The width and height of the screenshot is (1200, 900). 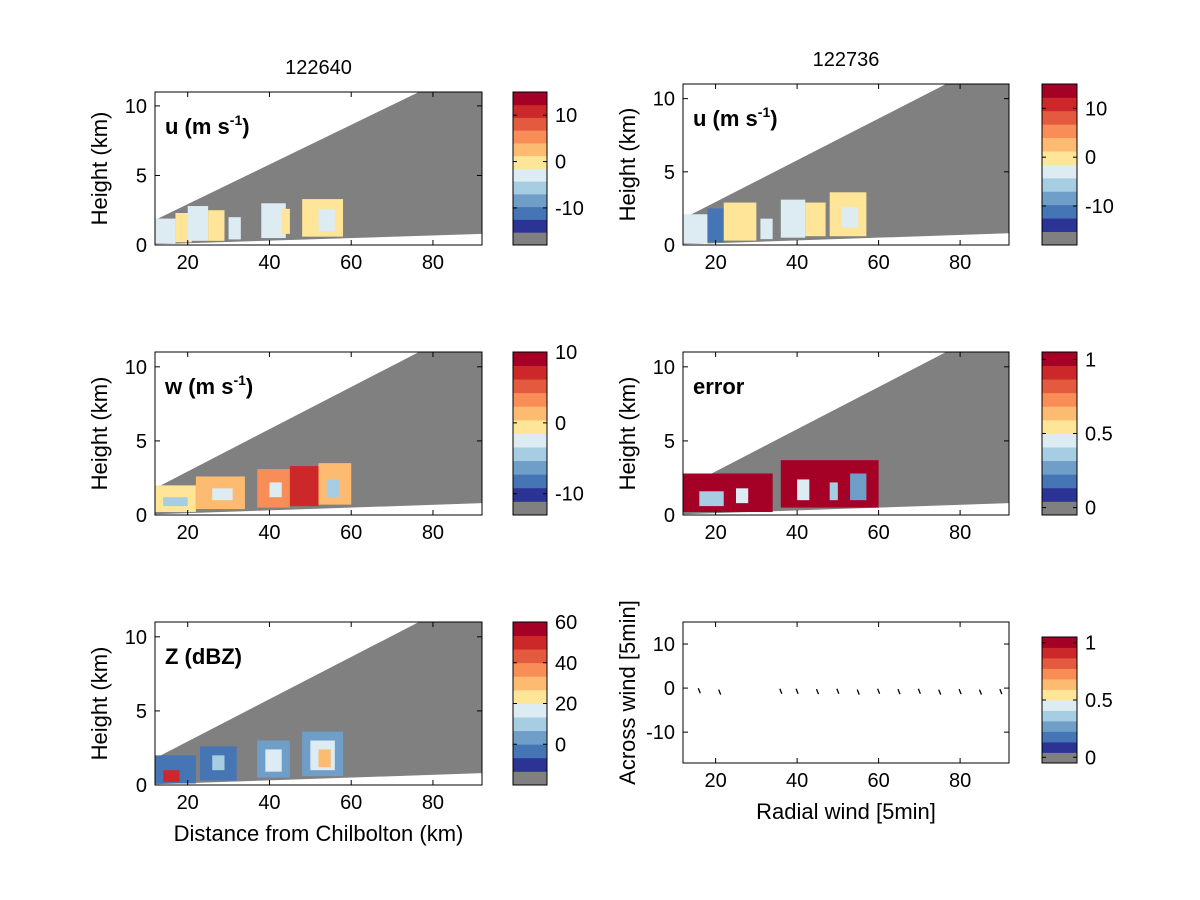 What do you see at coordinates (566, 664) in the screenshot?
I see `colorbar-tick-label: 40` at bounding box center [566, 664].